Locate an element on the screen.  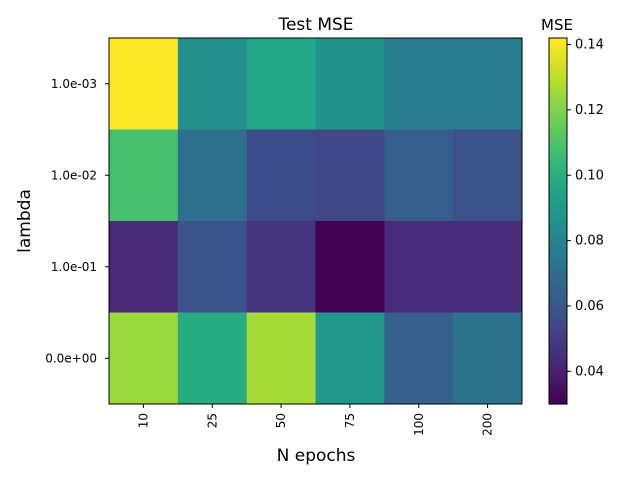
colorbar-tick-label: 0.06 is located at coordinates (589, 306).